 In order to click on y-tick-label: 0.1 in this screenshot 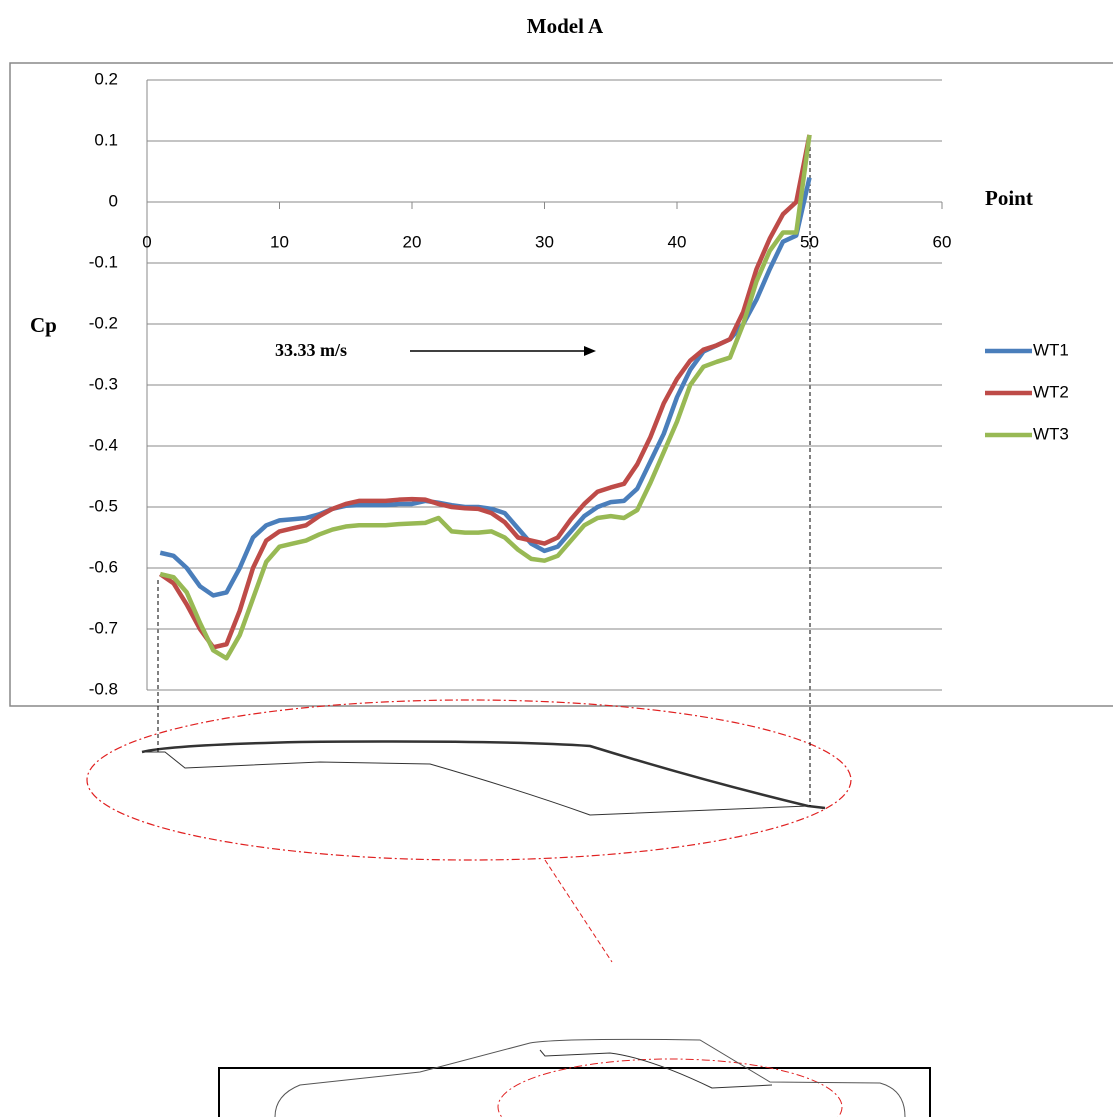, I will do `click(106, 139)`.